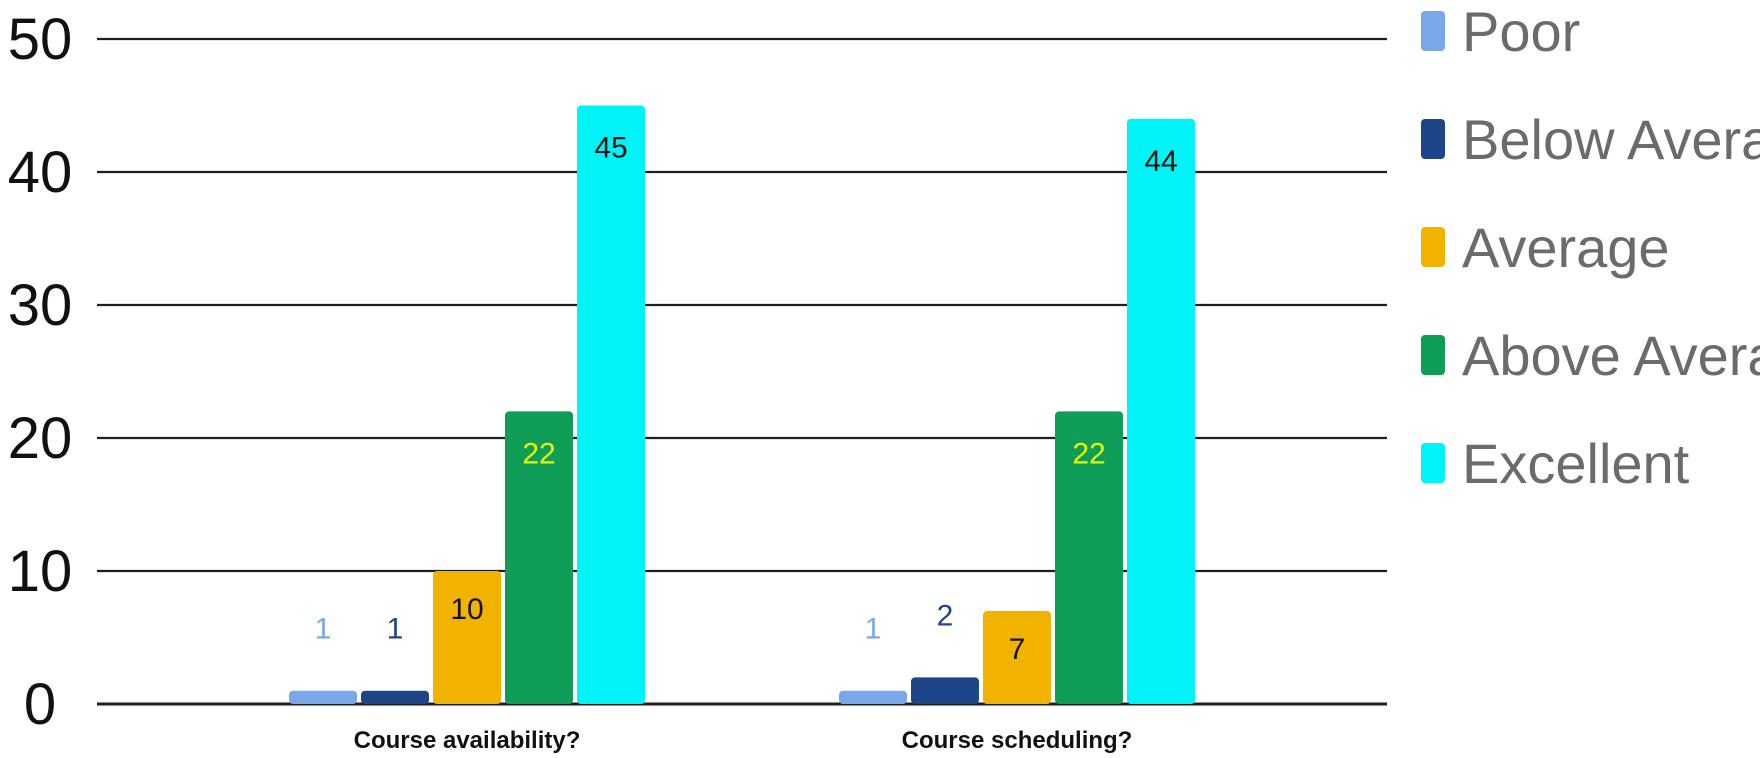 This screenshot has width=1760, height=758. What do you see at coordinates (40, 438) in the screenshot?
I see `y-tick-label: 20` at bounding box center [40, 438].